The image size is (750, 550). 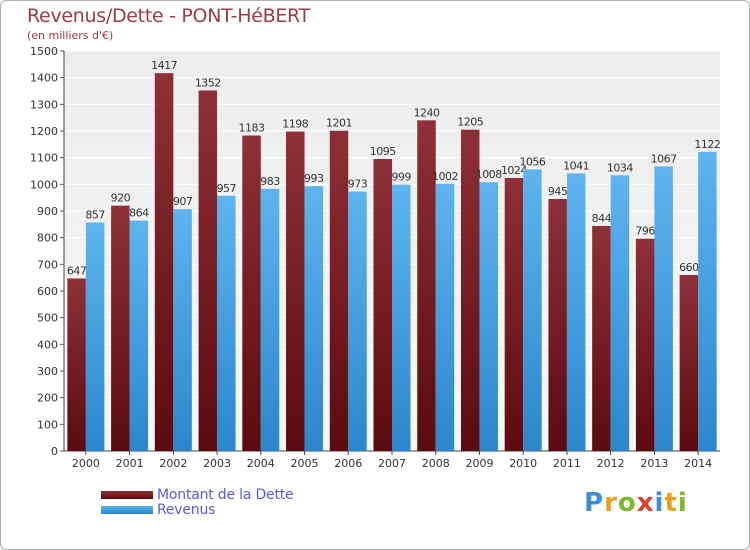 I want to click on data-label: 1183, so click(x=252, y=128).